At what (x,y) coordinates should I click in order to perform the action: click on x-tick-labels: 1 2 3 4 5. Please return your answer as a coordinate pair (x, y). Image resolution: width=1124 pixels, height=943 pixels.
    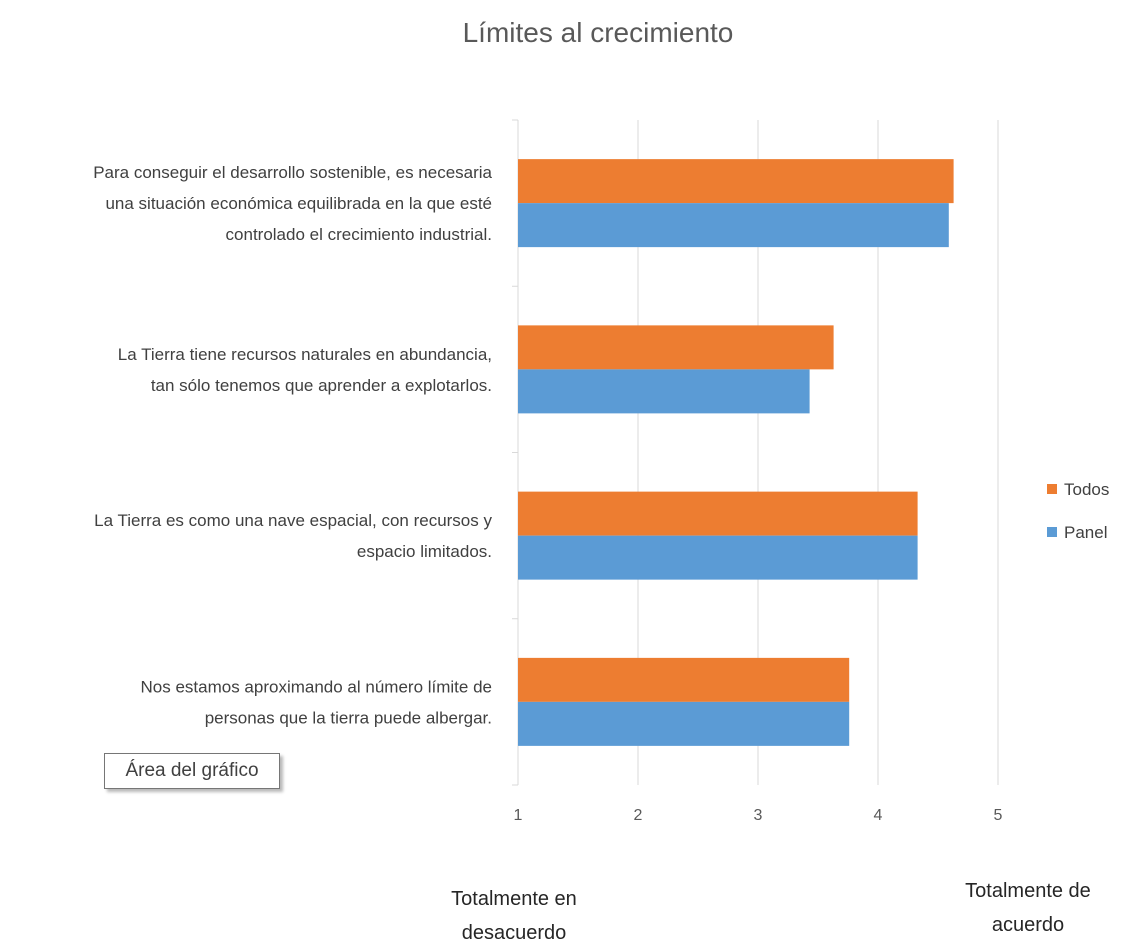
    Looking at the image, I should click on (758, 815).